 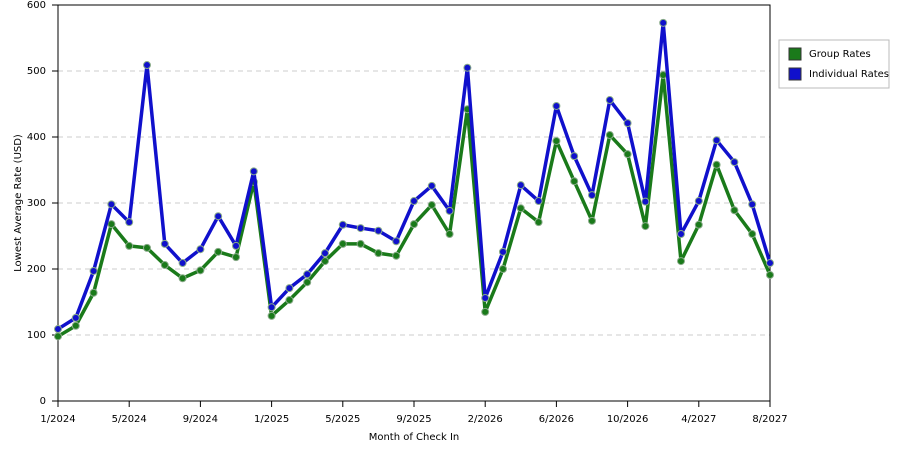 What do you see at coordinates (849, 74) in the screenshot?
I see `legend-label: Individual Rates` at bounding box center [849, 74].